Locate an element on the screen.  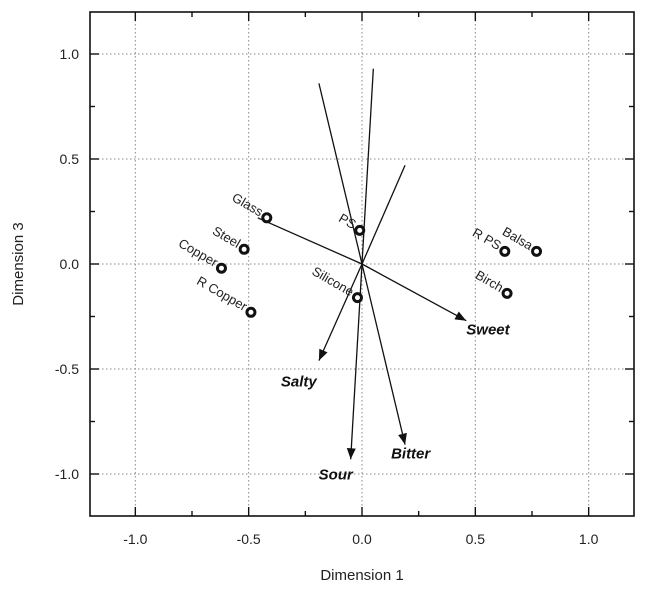
point-r-copper is located at coordinates (251, 312).